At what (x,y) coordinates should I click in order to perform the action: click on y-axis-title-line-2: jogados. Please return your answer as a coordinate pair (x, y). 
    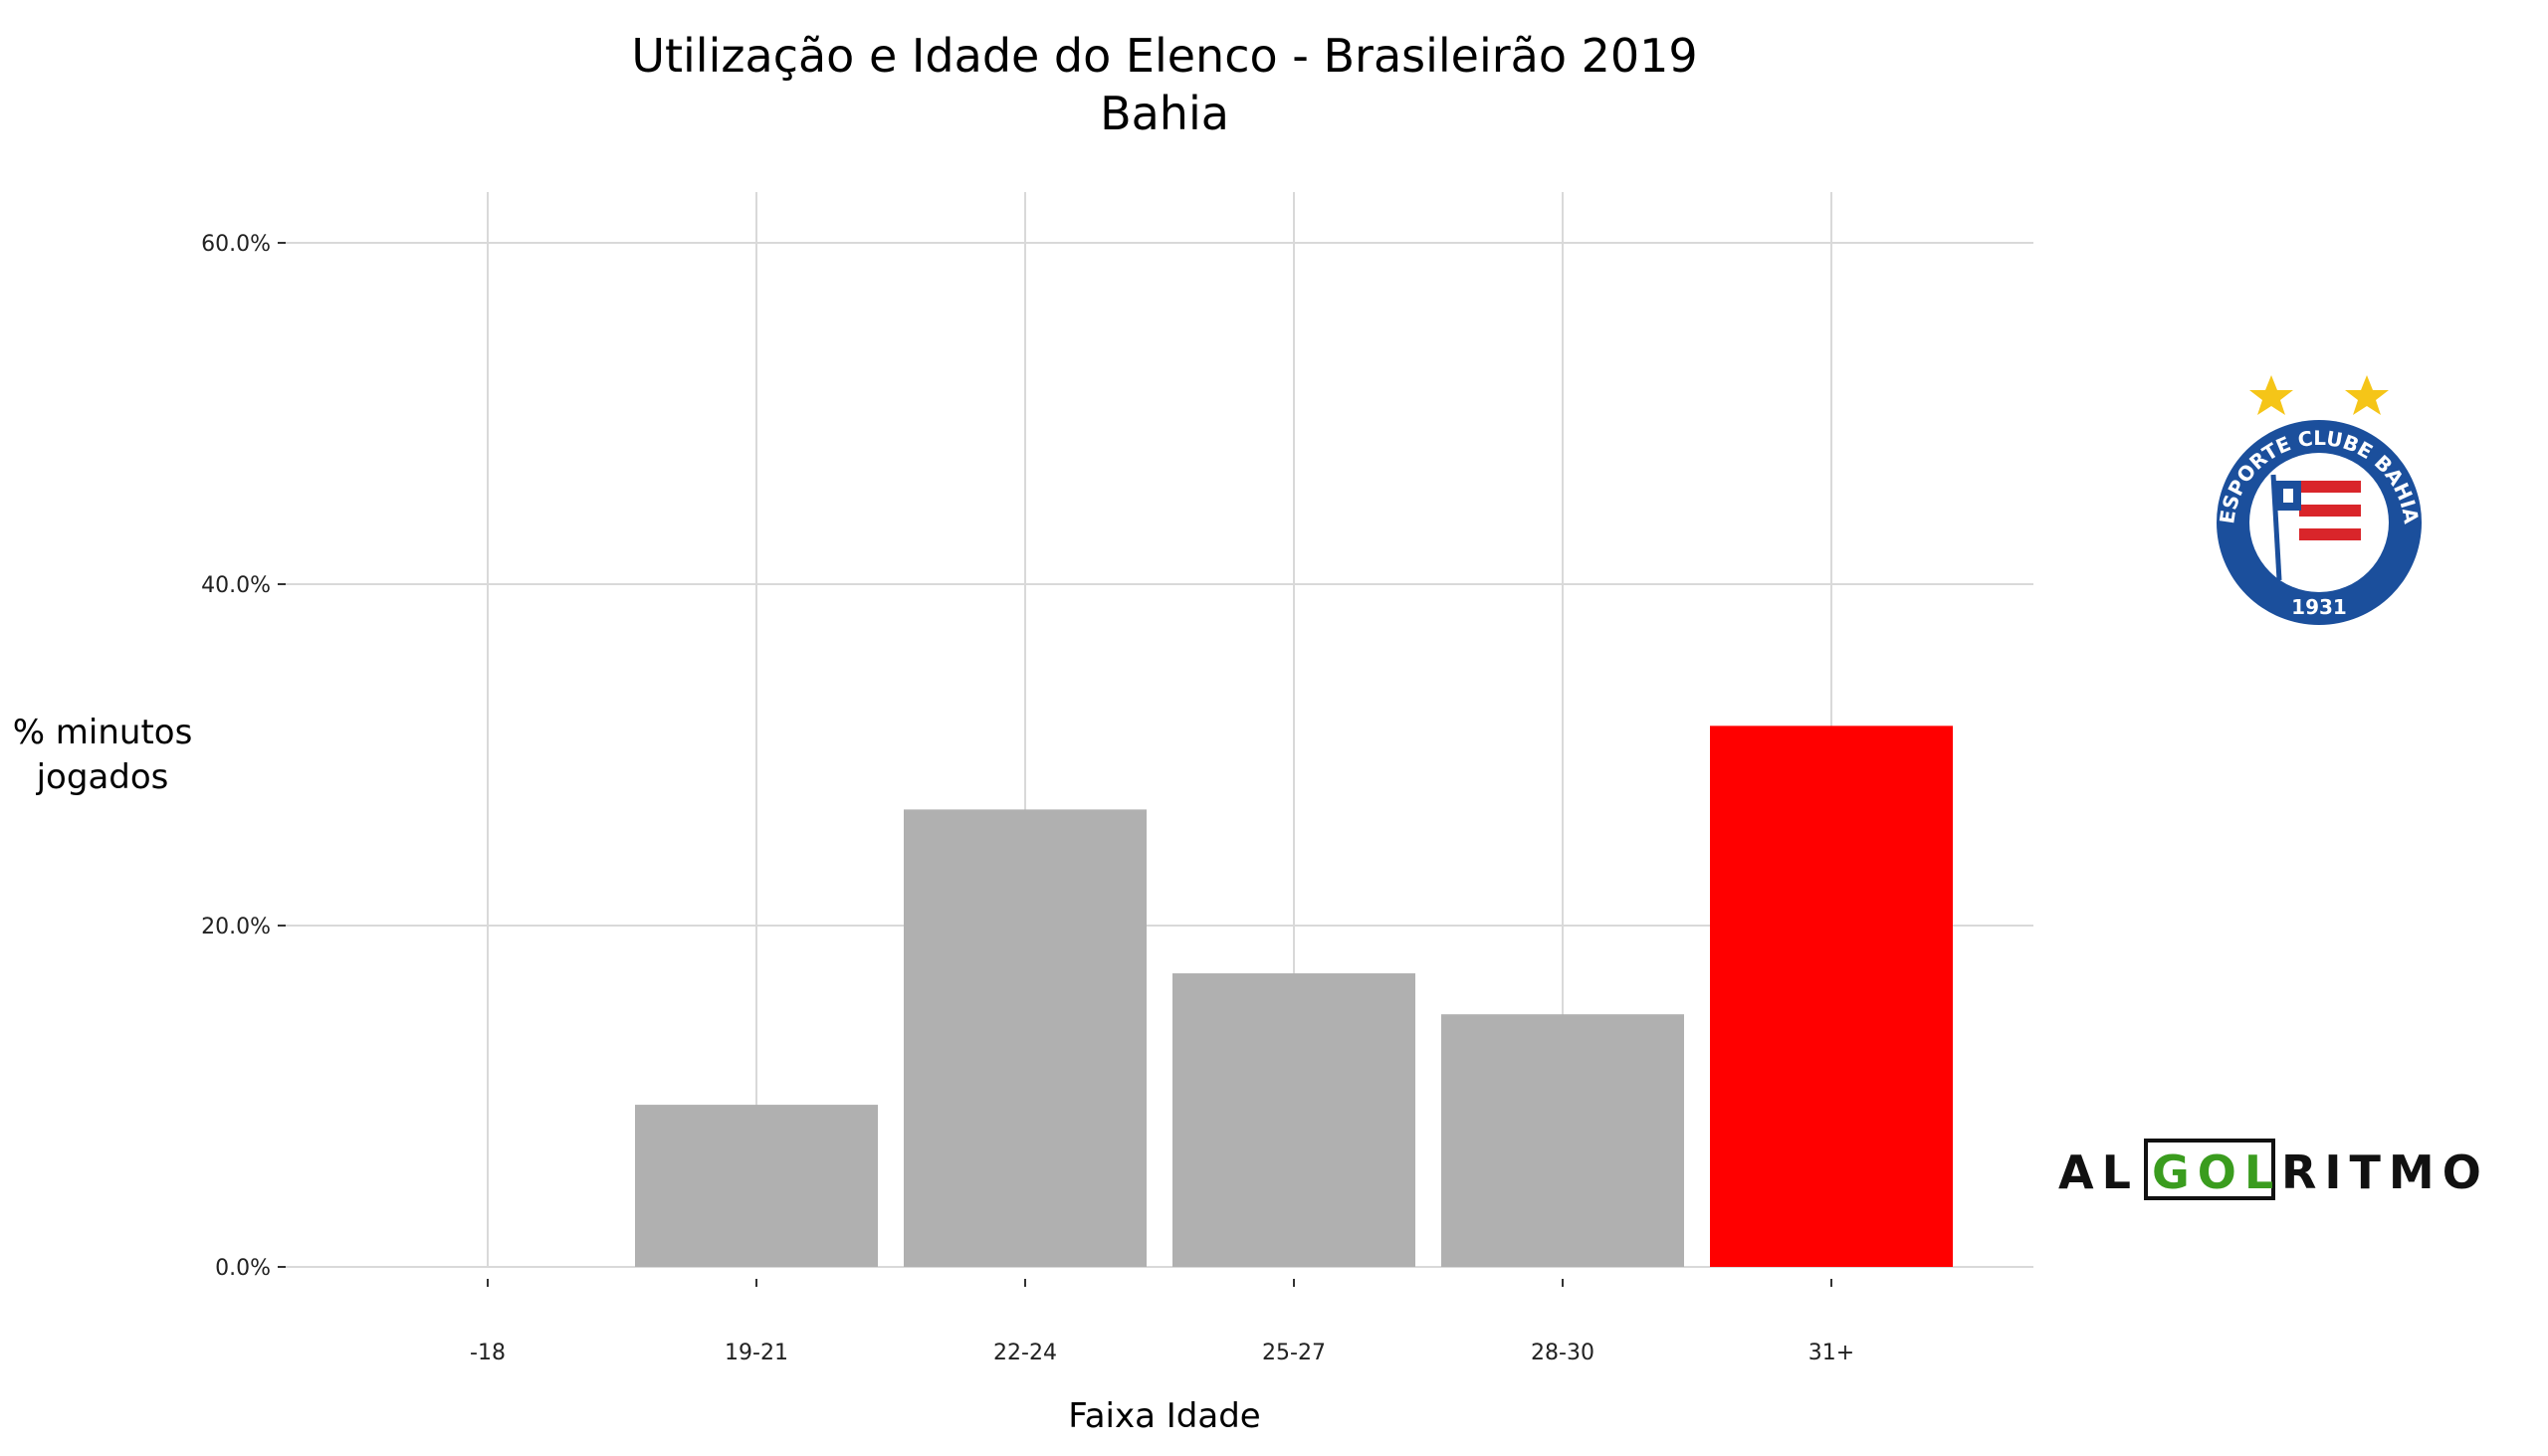
    Looking at the image, I should click on (102, 777).